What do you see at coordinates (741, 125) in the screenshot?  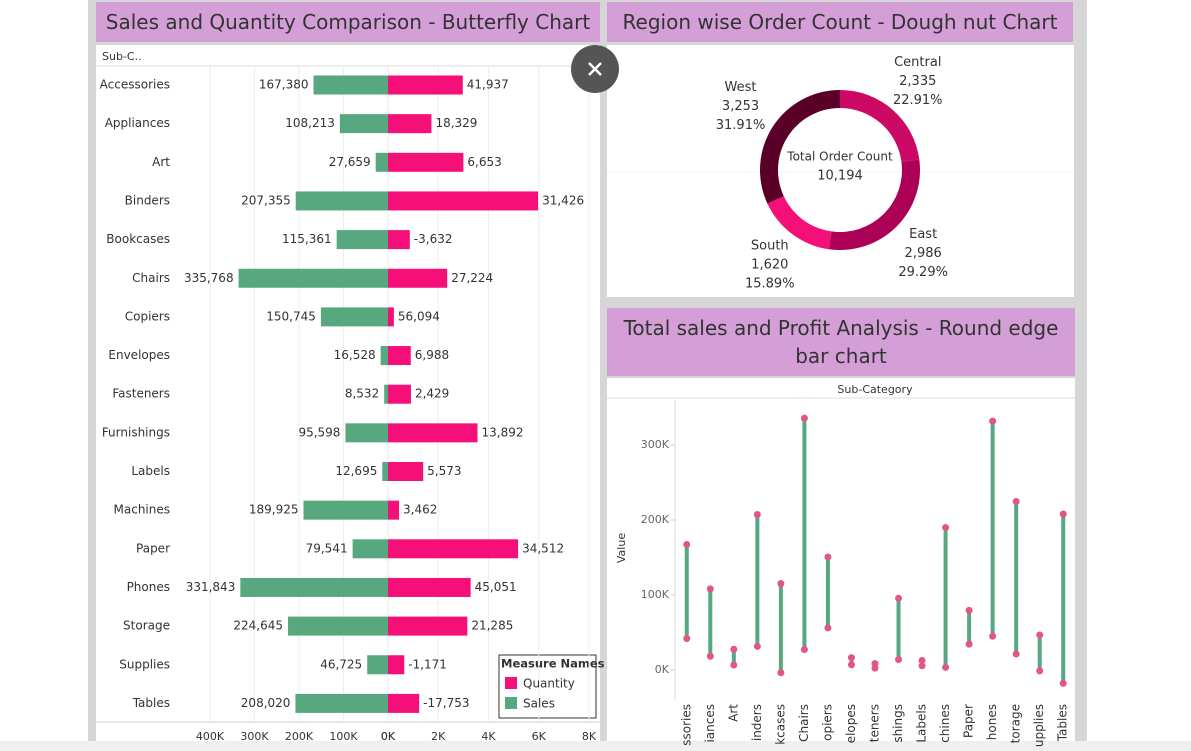 I see `slice-percent: 31.91%` at bounding box center [741, 125].